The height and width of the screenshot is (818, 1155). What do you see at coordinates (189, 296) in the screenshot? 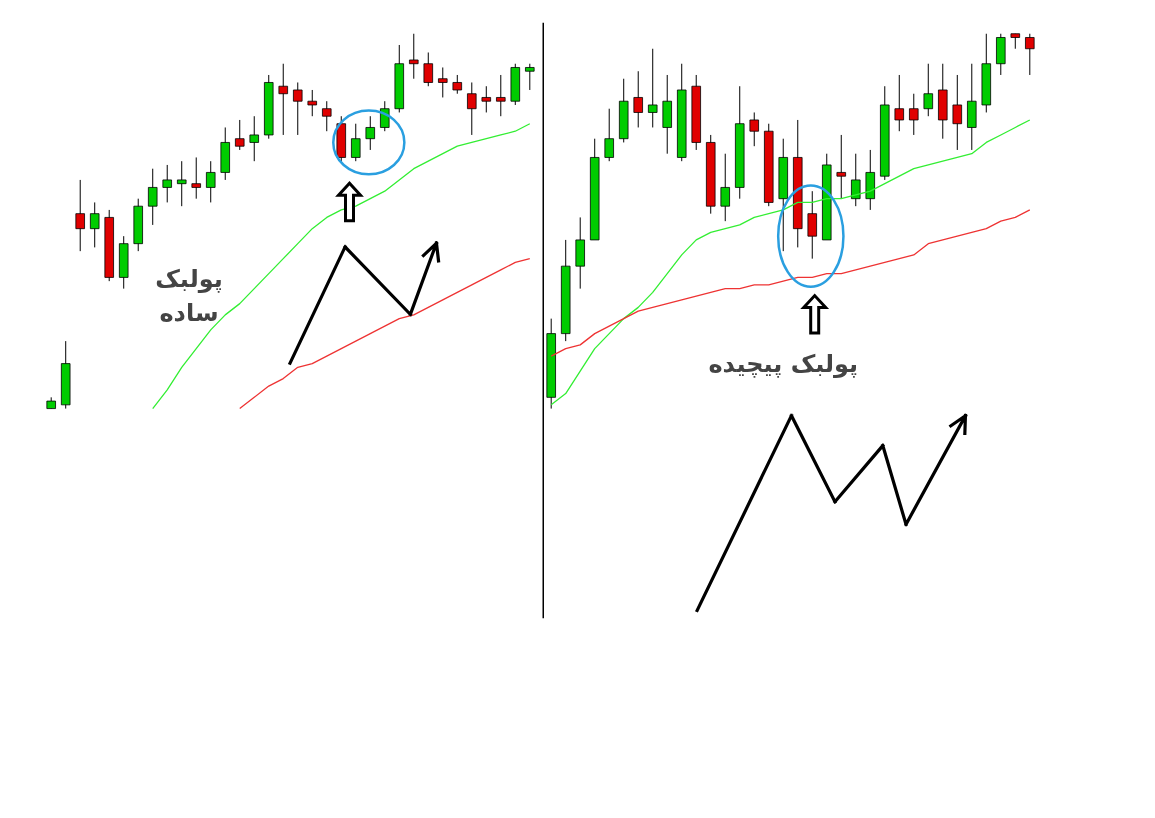
I see `annotation: پولبک ساده` at bounding box center [189, 296].